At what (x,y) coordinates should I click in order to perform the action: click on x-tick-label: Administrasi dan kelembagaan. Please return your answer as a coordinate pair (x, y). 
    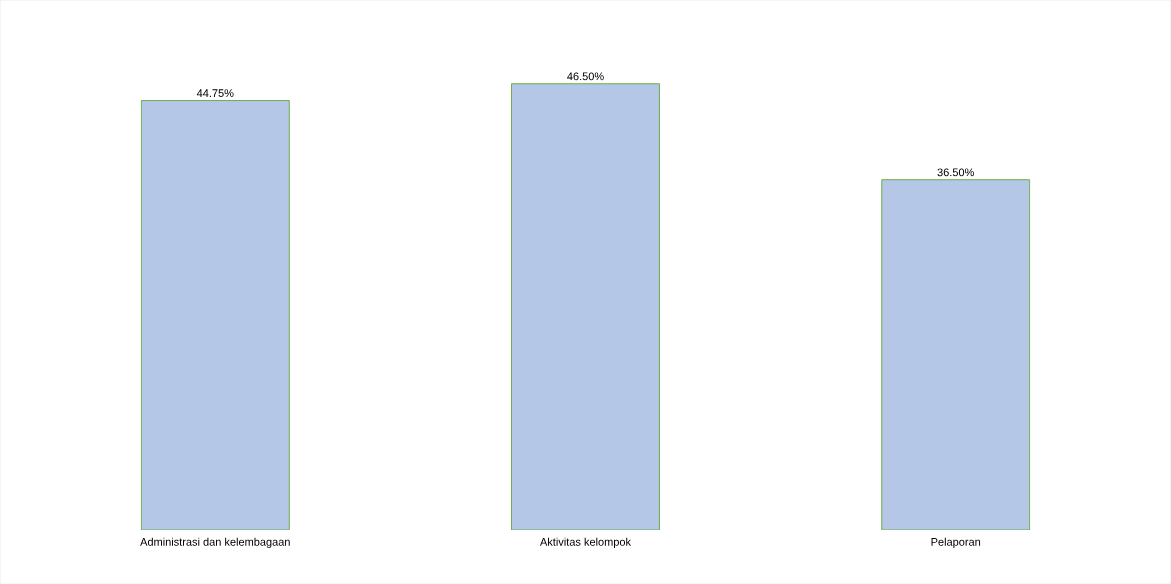
    Looking at the image, I should click on (215, 542).